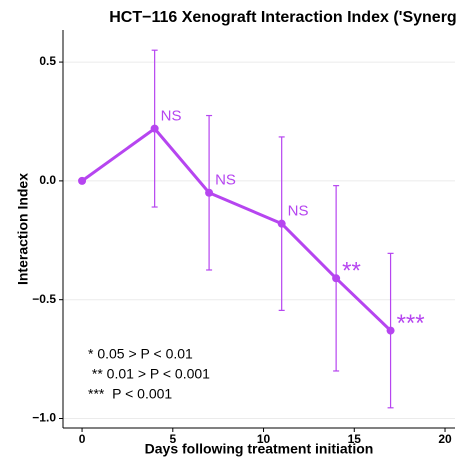 The height and width of the screenshot is (458, 456). I want to click on annotation: *** P < 0.001, so click(130, 394).